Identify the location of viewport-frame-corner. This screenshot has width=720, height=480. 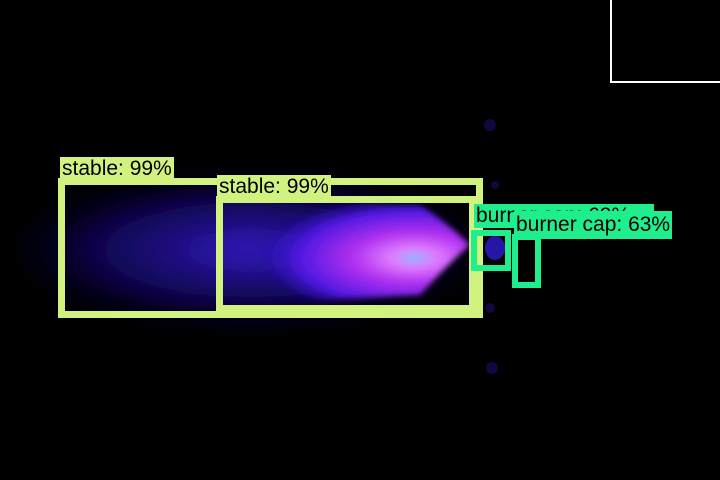
(665, 41).